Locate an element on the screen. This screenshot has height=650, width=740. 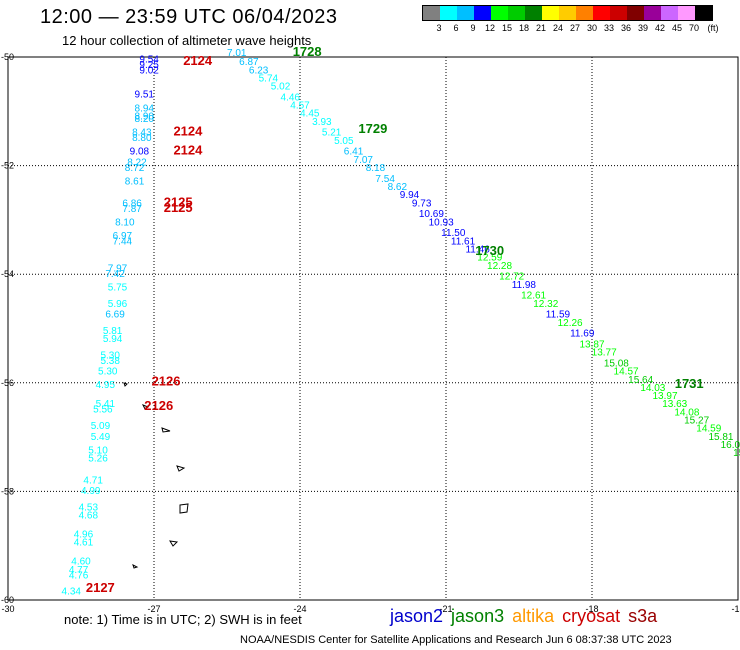
satellite-legend: jason2 jason3 altika cryosat s3a is located at coordinates (527, 616).